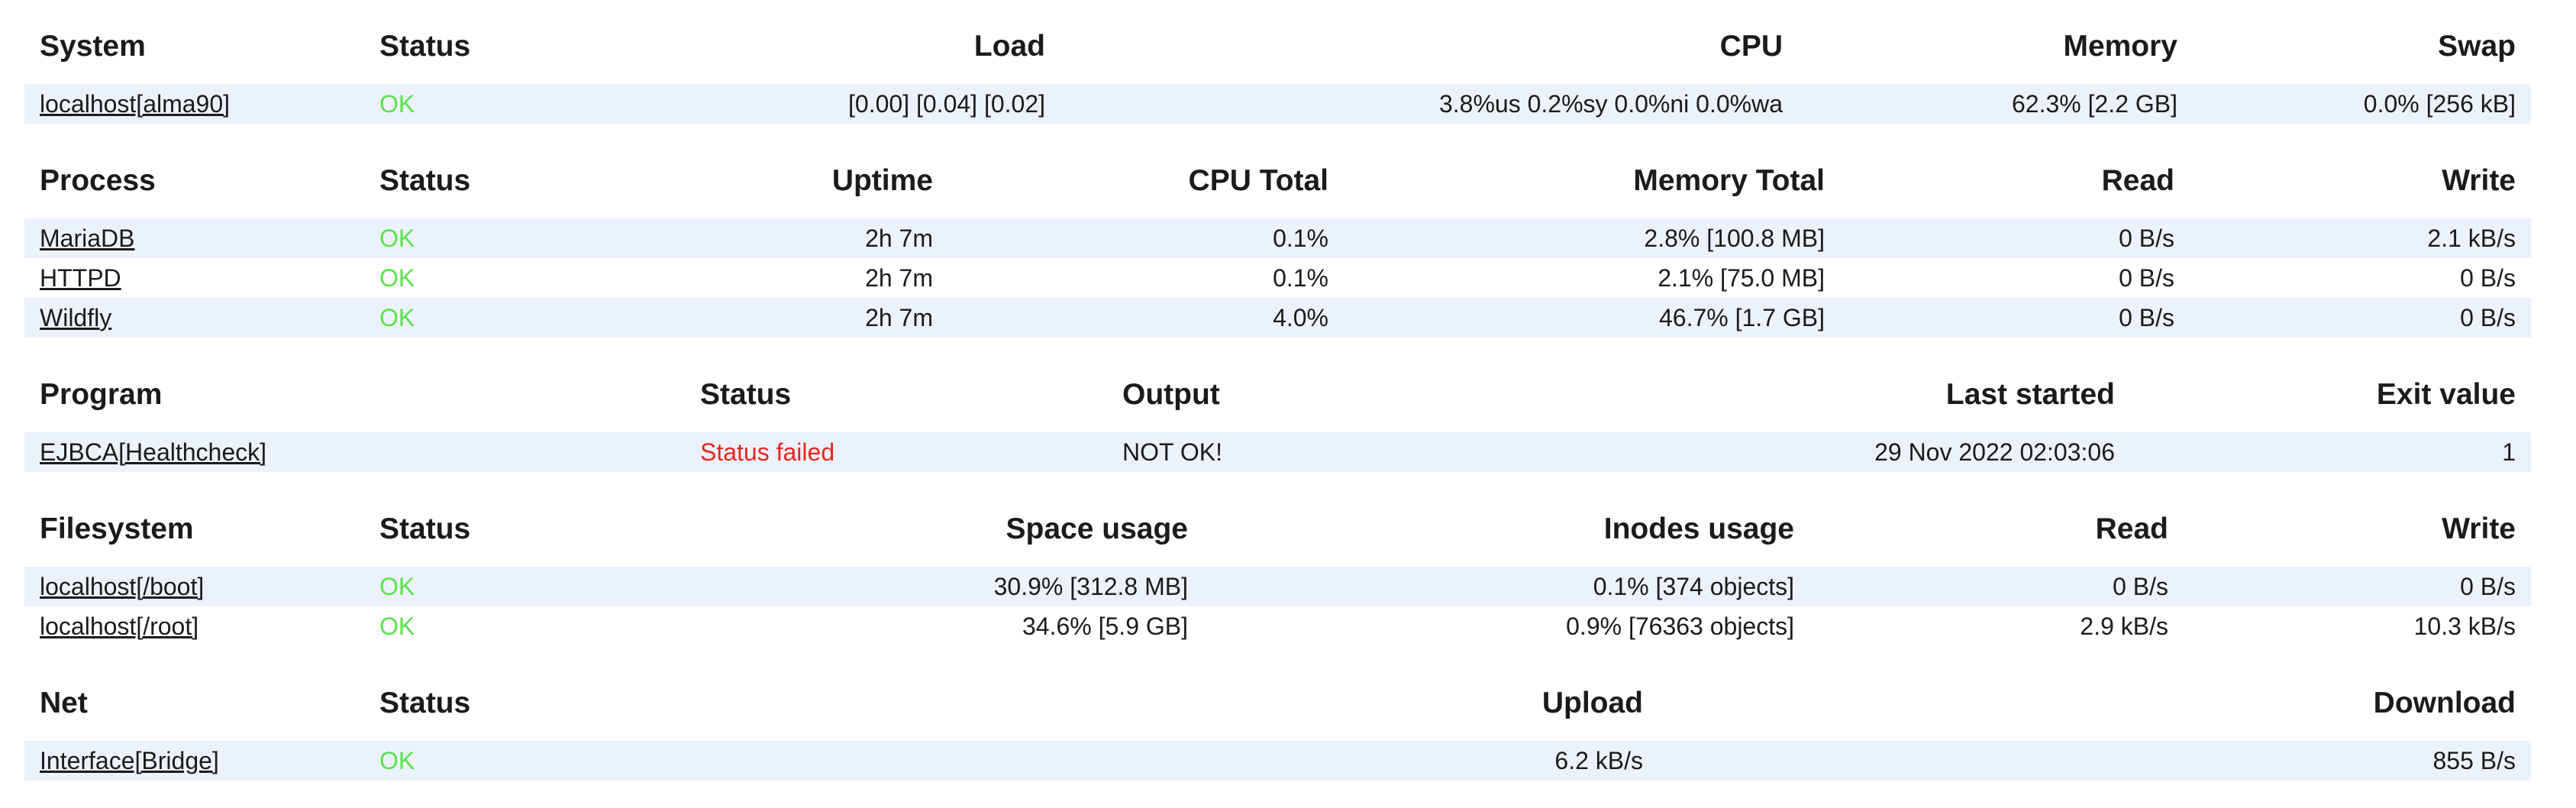  What do you see at coordinates (135, 103) in the screenshot?
I see `service-link-localhost-alma90: localhost[alma90]` at bounding box center [135, 103].